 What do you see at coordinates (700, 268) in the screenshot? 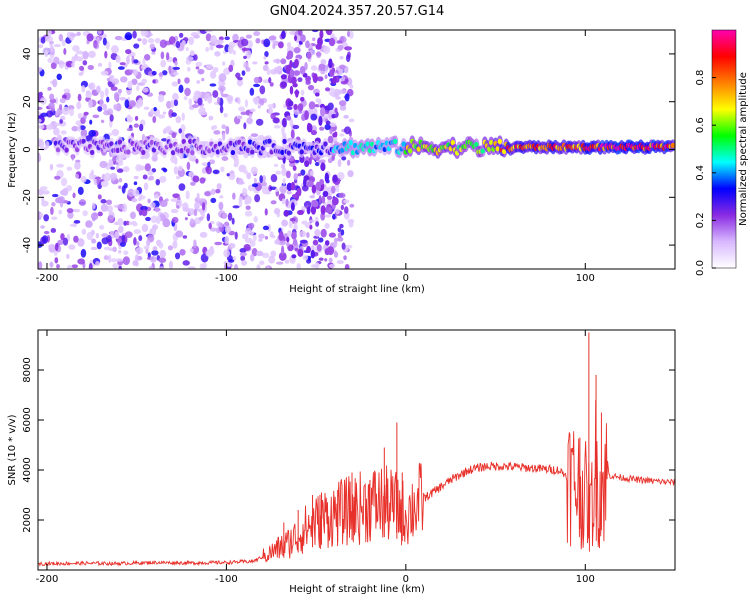
I see `colorbar-tick-label: 0.0` at bounding box center [700, 268].